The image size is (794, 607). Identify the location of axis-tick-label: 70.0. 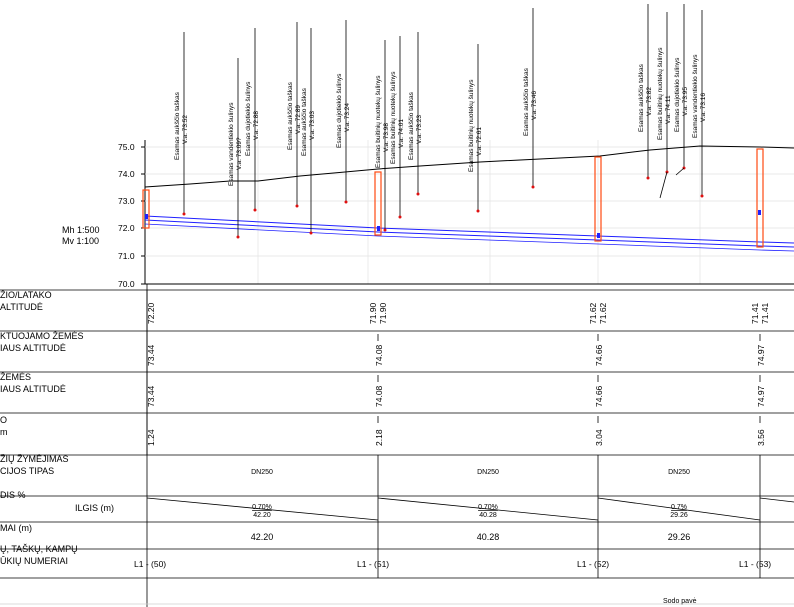
(126, 284).